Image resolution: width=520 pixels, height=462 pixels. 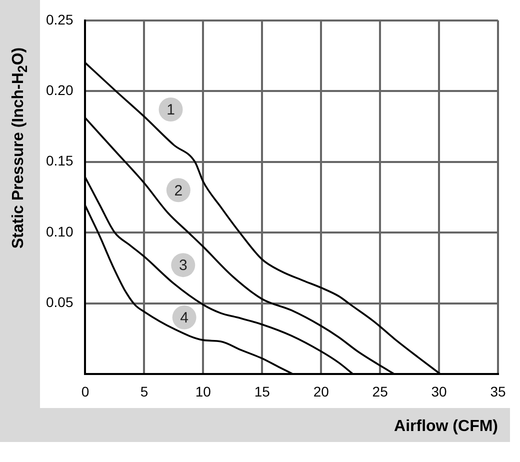 I want to click on annotation: 4, so click(x=184, y=318).